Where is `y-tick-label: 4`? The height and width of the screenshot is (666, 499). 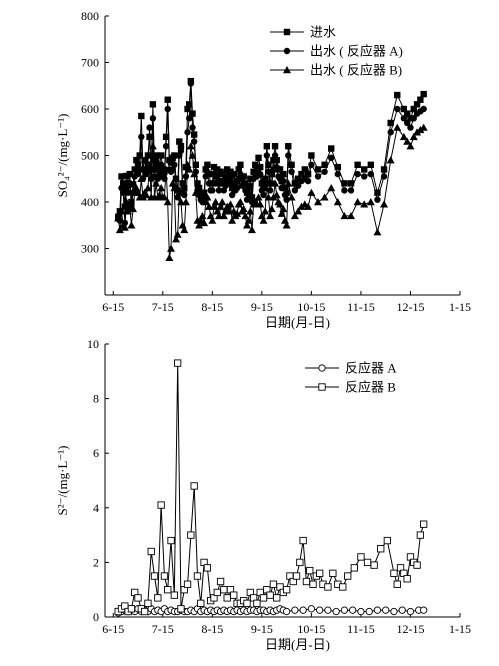 y-tick-label: 4 is located at coordinates (96, 508).